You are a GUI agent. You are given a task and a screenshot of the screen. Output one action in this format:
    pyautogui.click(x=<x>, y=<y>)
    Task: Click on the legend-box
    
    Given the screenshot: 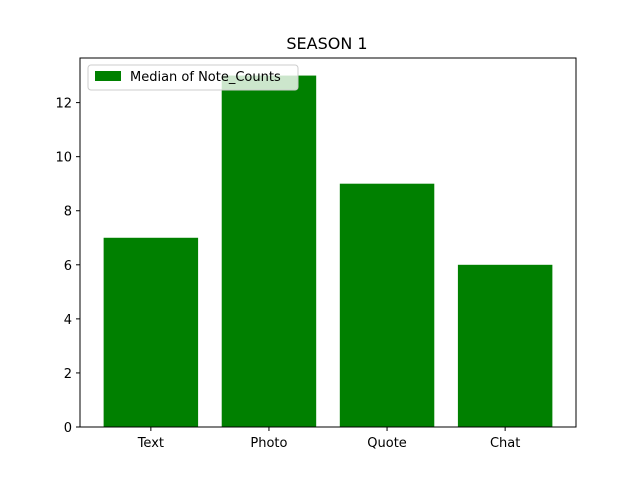 What is the action you would take?
    pyautogui.click(x=193, y=77)
    